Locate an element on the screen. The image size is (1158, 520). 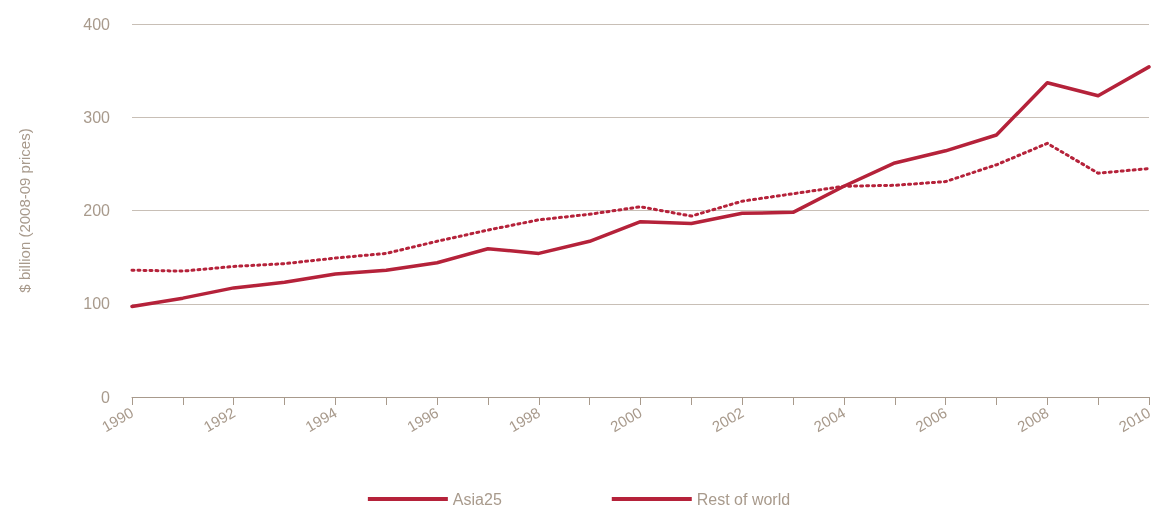
x-tick-label: 2008 is located at coordinates (1033, 419).